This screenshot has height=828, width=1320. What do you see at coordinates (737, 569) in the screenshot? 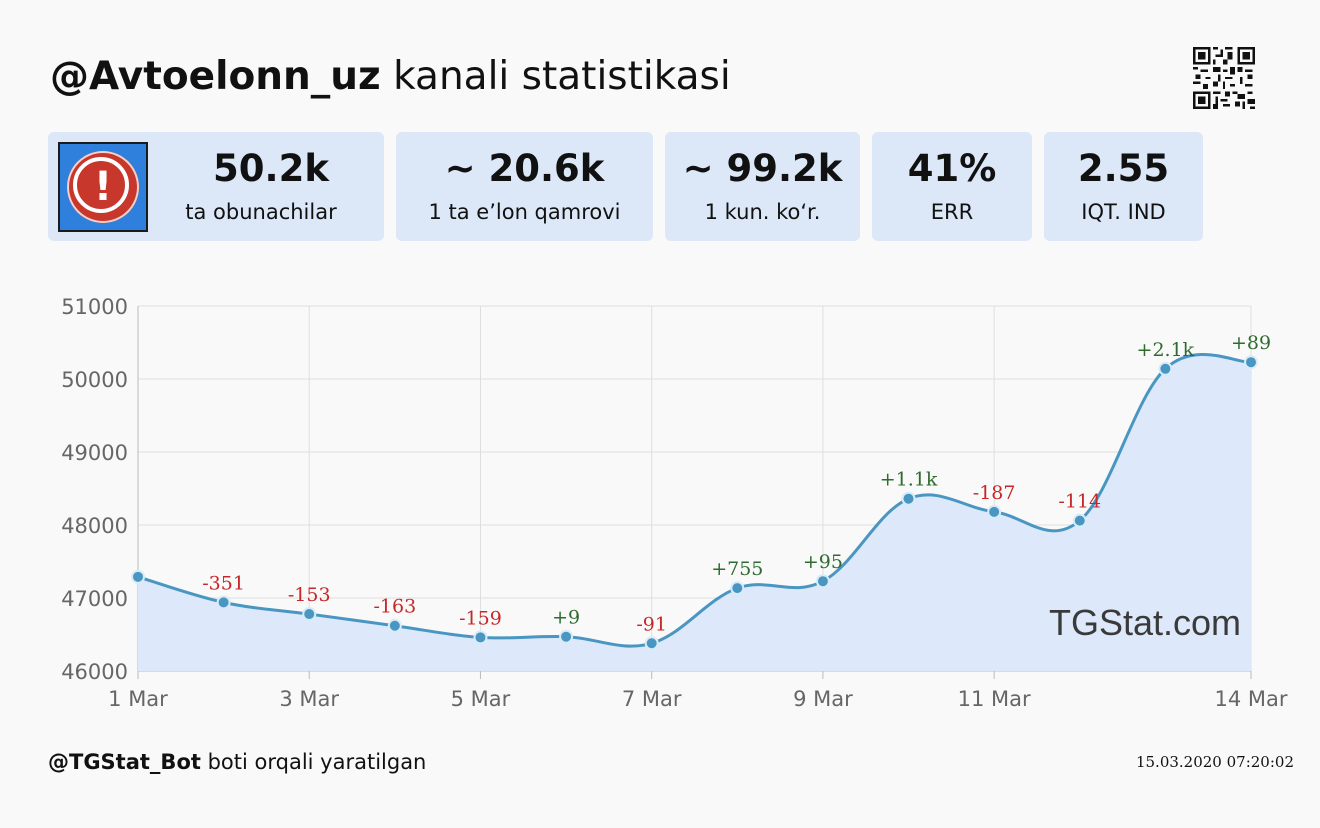
I see `data-label: +755` at bounding box center [737, 569].